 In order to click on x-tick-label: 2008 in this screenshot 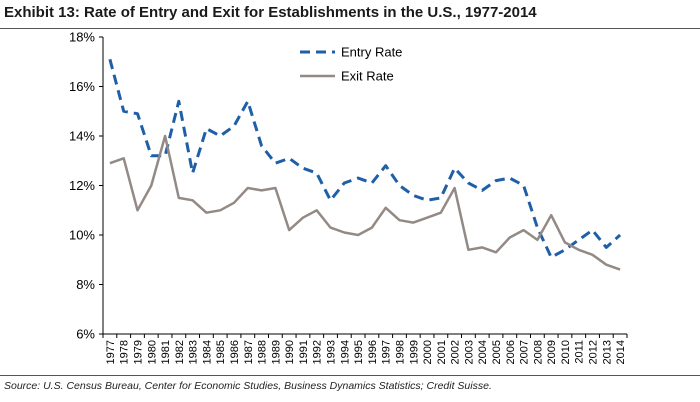, I will do `click(538, 352)`.